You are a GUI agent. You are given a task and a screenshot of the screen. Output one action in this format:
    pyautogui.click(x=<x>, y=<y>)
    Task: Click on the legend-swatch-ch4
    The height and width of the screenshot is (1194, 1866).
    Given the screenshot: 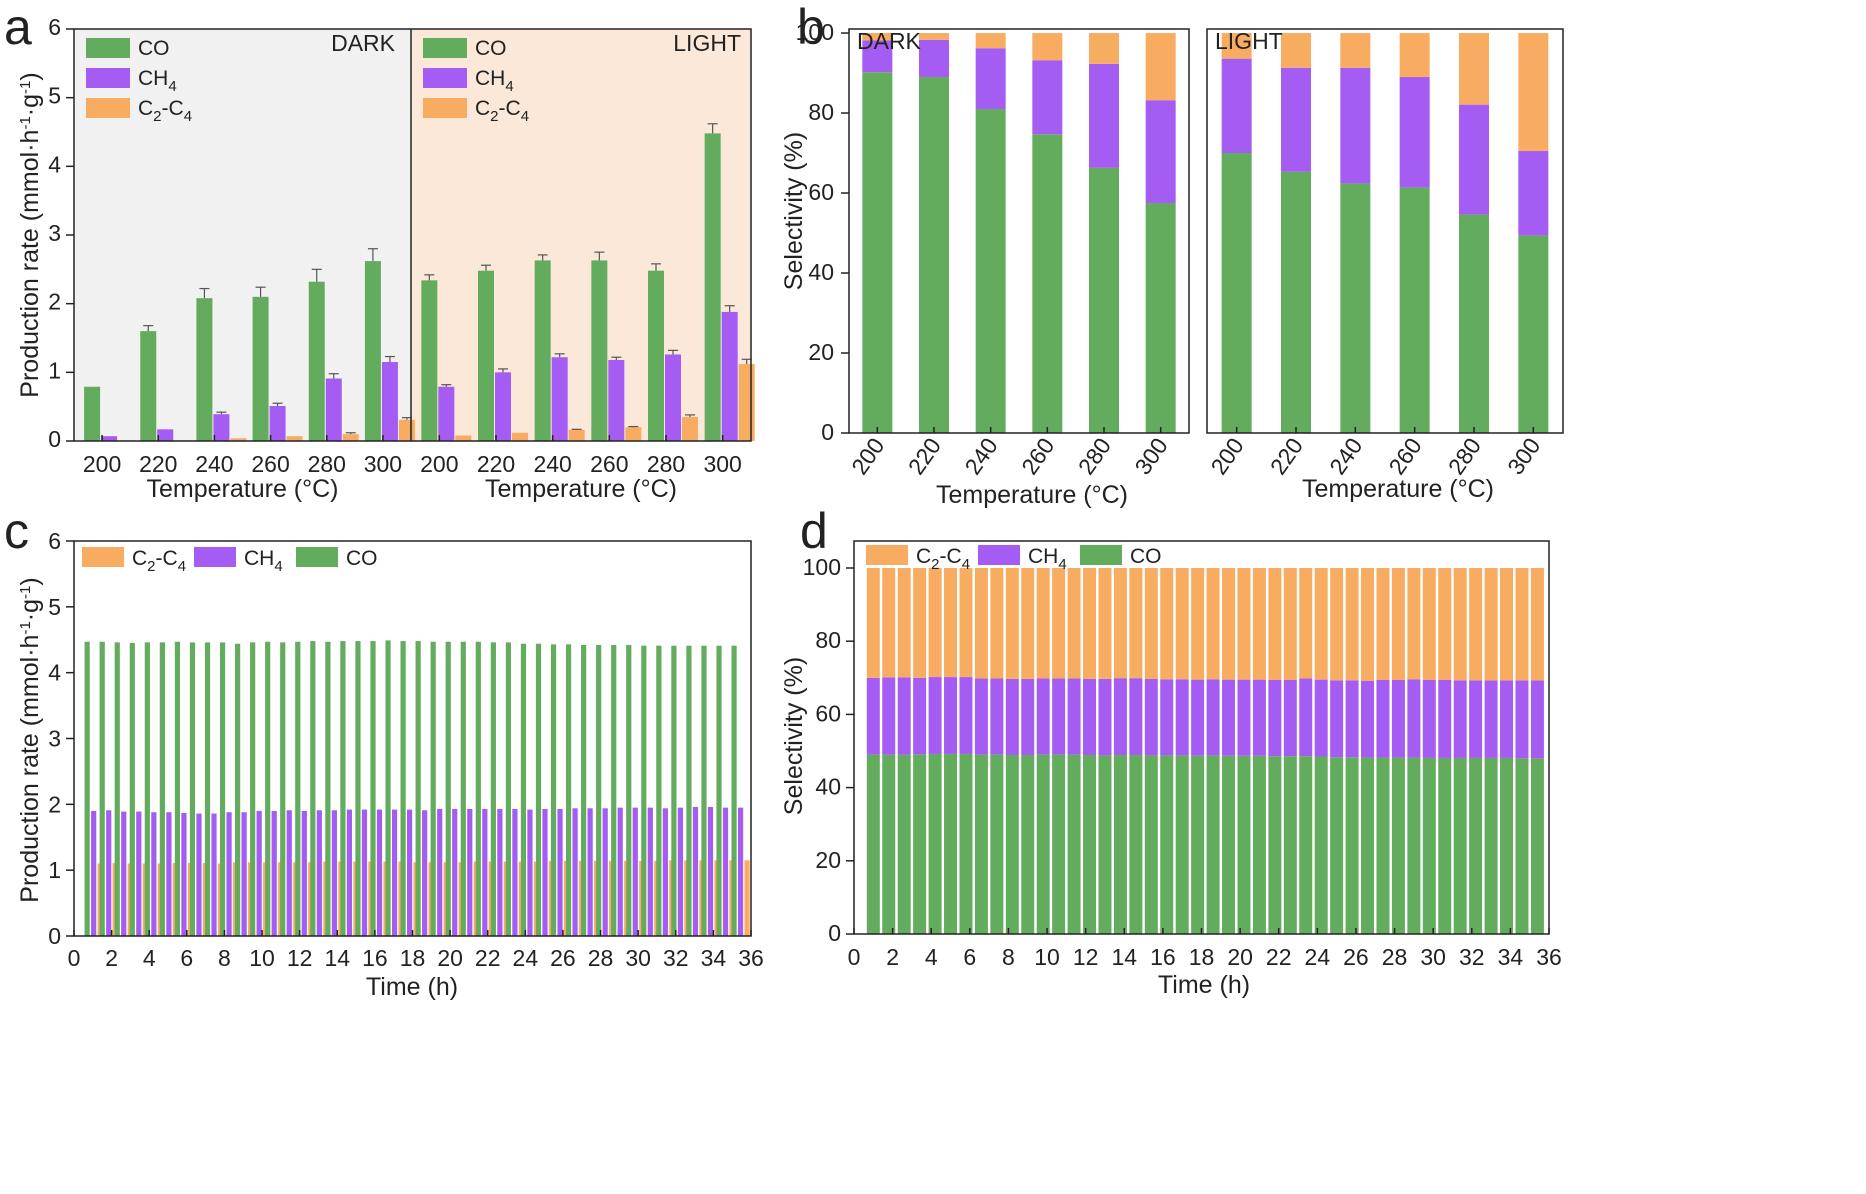 What is the action you would take?
    pyautogui.click(x=445, y=78)
    